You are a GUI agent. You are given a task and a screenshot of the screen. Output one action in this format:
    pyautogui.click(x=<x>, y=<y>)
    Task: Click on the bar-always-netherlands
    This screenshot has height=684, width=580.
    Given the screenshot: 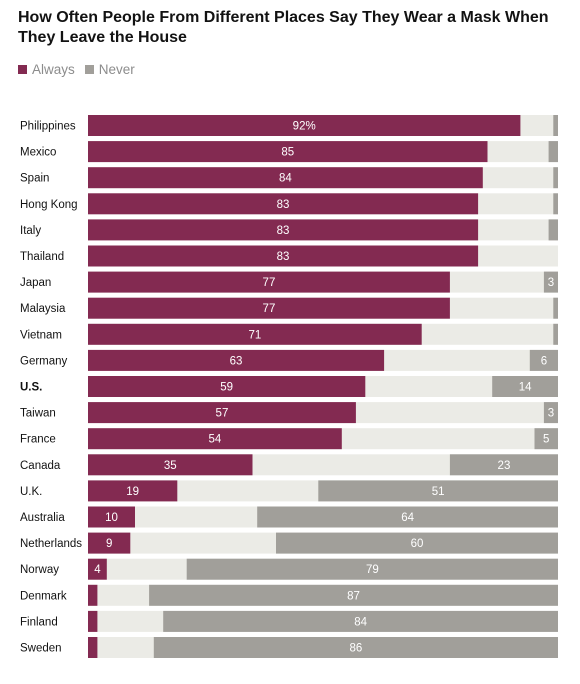 What is the action you would take?
    pyautogui.click(x=109, y=543)
    